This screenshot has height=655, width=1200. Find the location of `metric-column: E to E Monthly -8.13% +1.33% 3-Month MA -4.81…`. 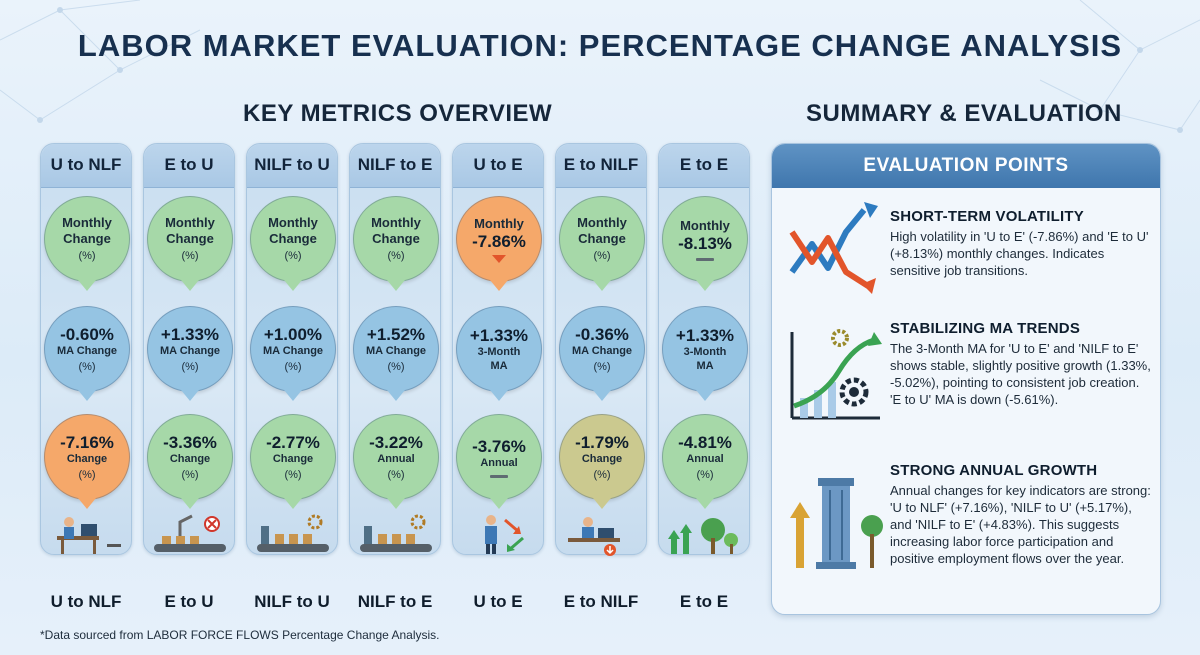

metric-column: E to E Monthly -8.13% +1.33% 3-Month MA -4.81… is located at coordinates (704, 349).